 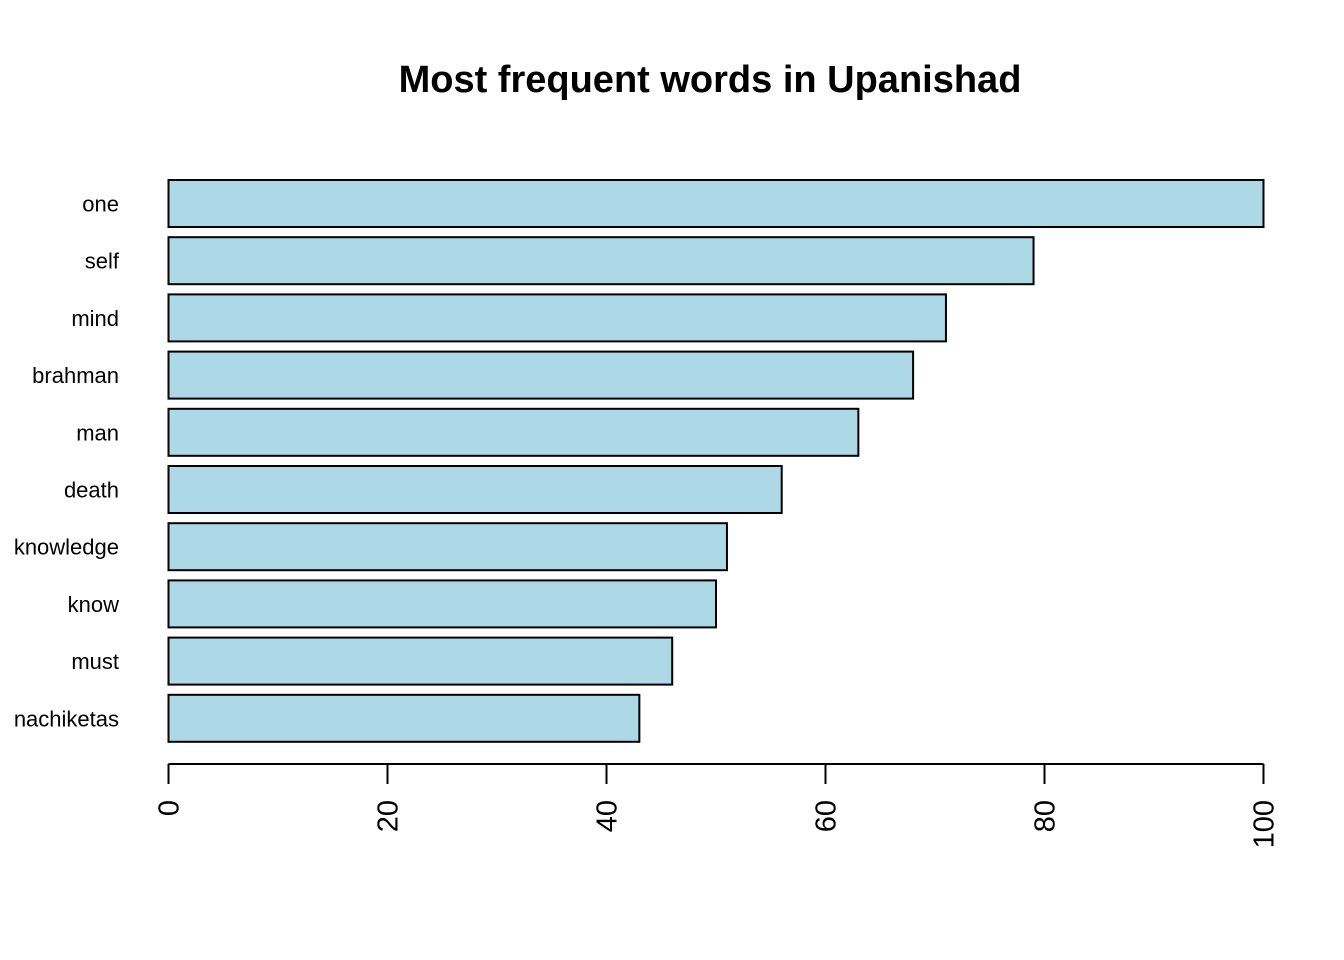 What do you see at coordinates (475, 489) in the screenshot?
I see `bar-death` at bounding box center [475, 489].